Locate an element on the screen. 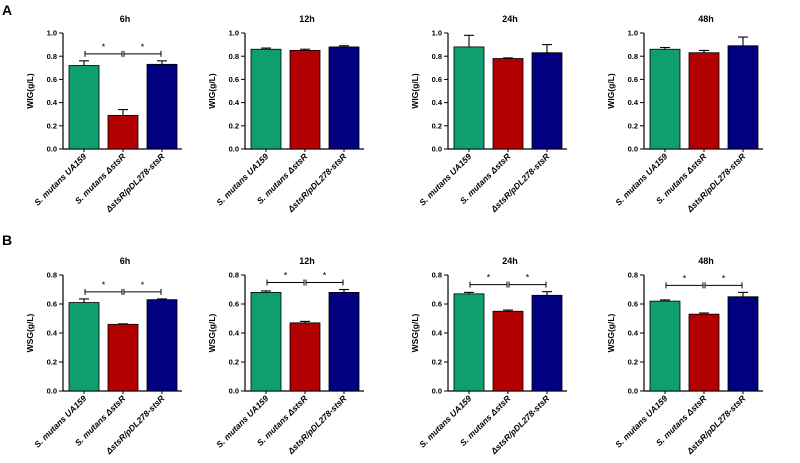  chart-b-12h-y-tick-label: 0.0 is located at coordinates (234, 391).